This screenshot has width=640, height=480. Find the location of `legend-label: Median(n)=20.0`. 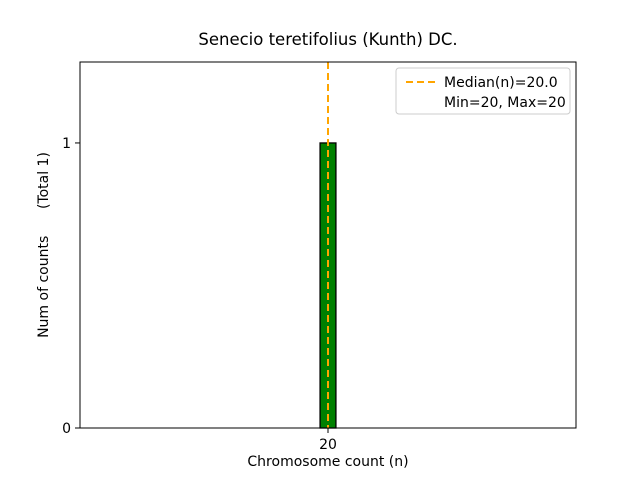

legend-label: Median(n)=20.0 is located at coordinates (501, 83).